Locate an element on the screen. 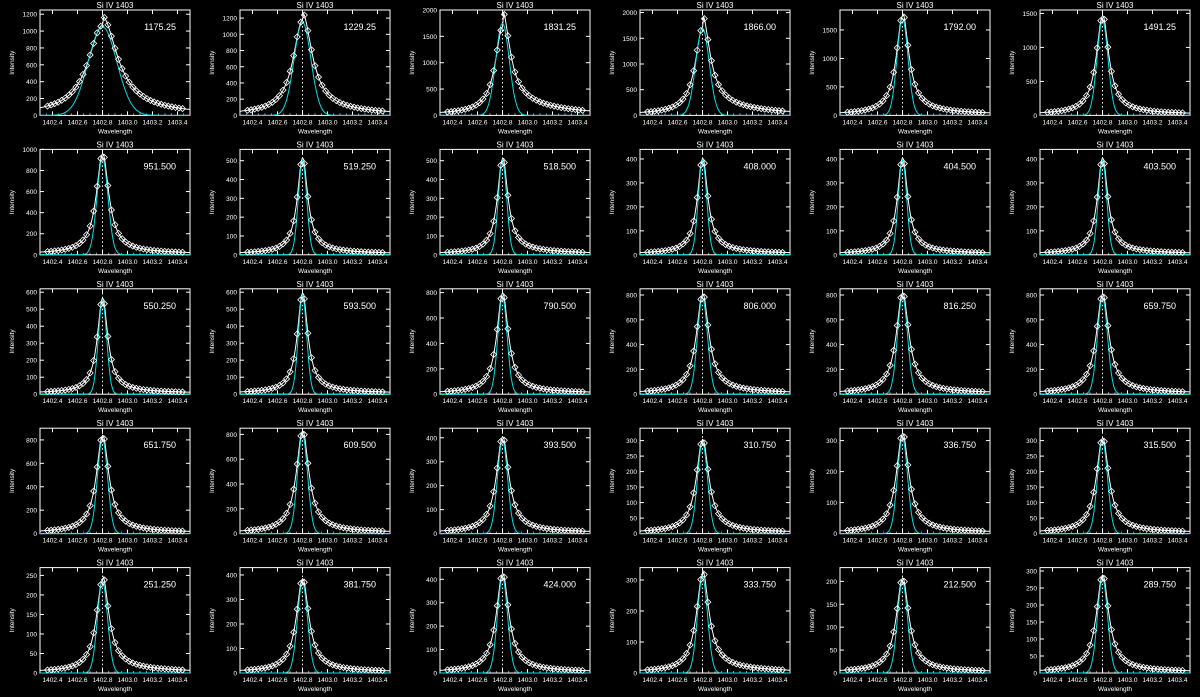 The image size is (1200, 697). panel-annotation: 1229.25 is located at coordinates (359, 27).